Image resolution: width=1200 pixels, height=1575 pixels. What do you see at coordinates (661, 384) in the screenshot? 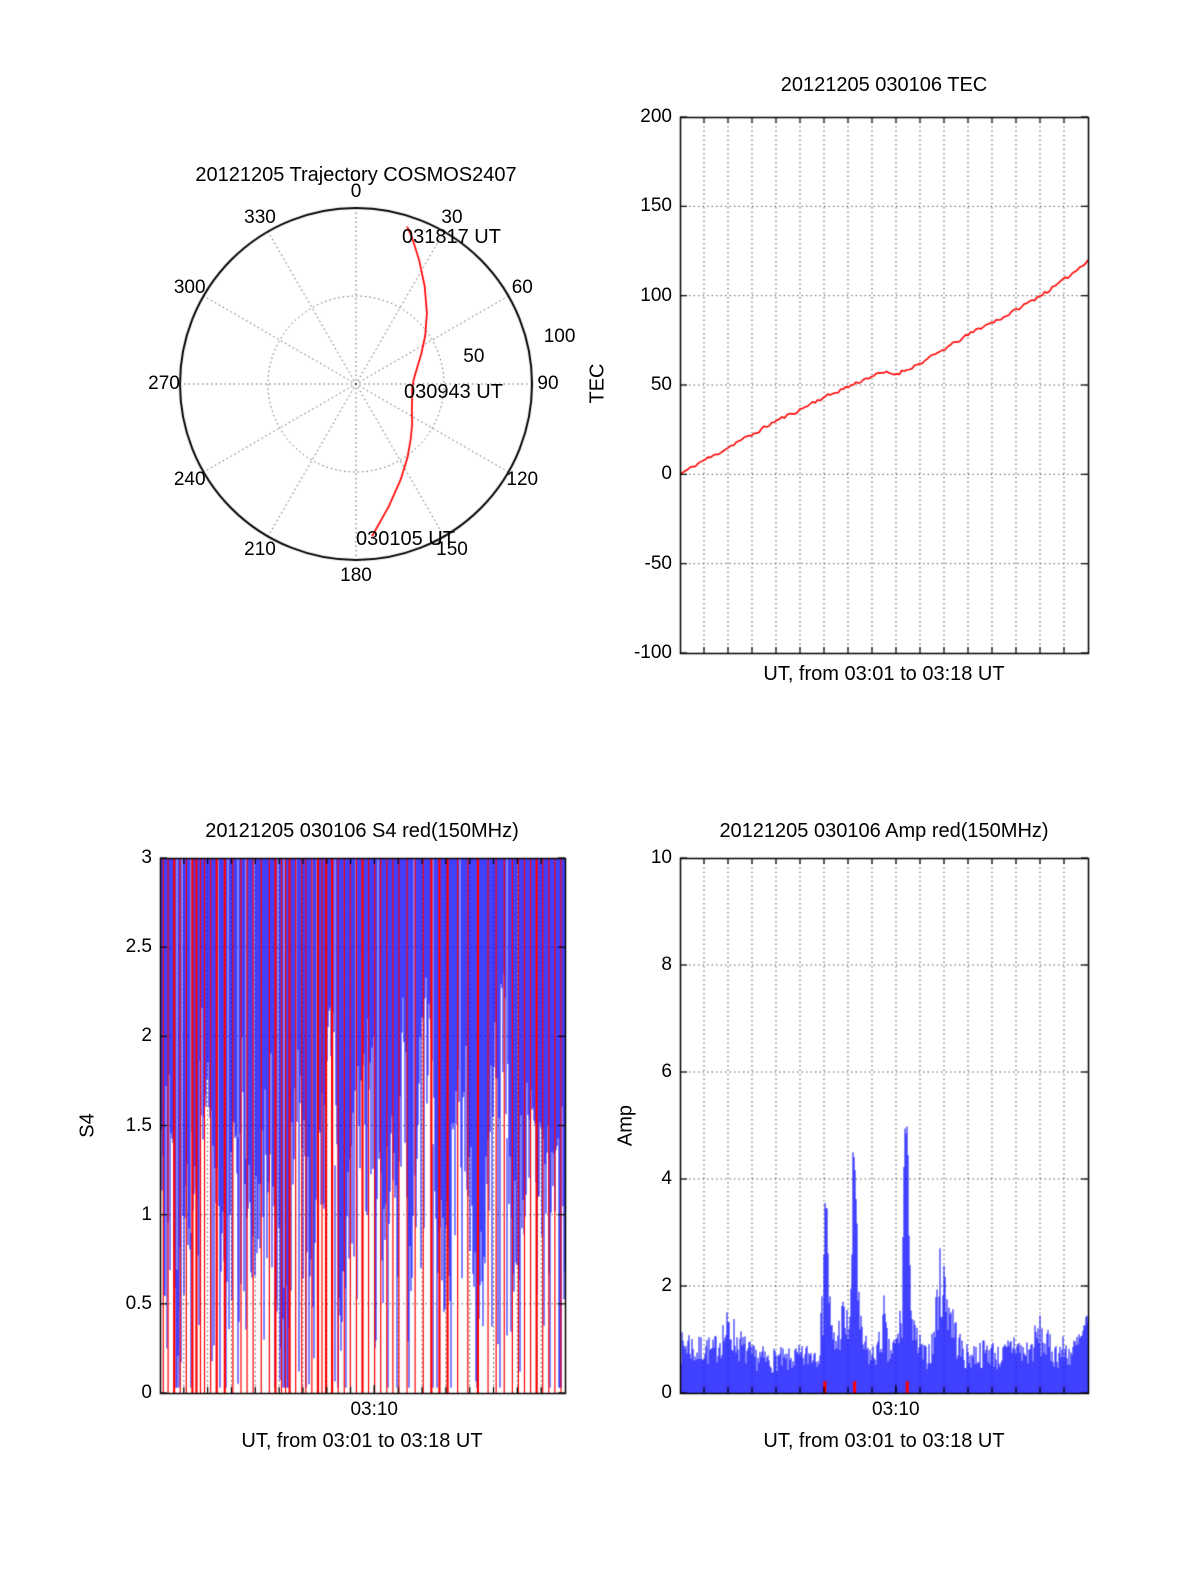
I see `tec-ytick-50: 50` at bounding box center [661, 384].